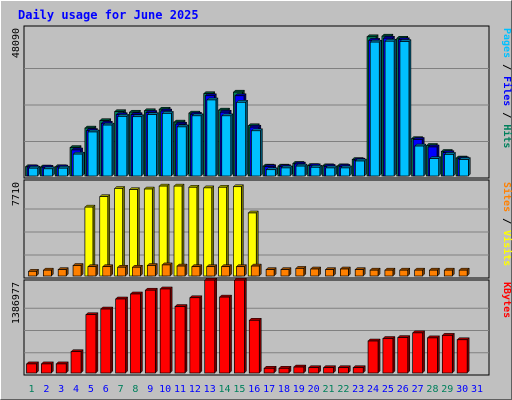 This screenshot has height=400, width=512. I want to click on bar-pages-day-12-front, so click(196, 146).